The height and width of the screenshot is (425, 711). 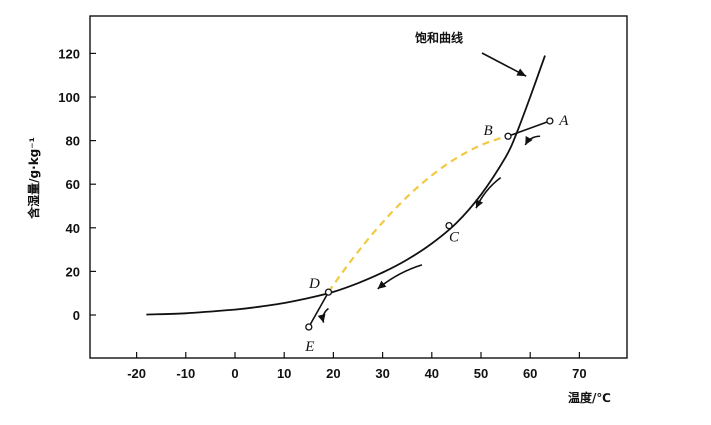 What do you see at coordinates (579, 373) in the screenshot?
I see `x-tick-label: 70` at bounding box center [579, 373].